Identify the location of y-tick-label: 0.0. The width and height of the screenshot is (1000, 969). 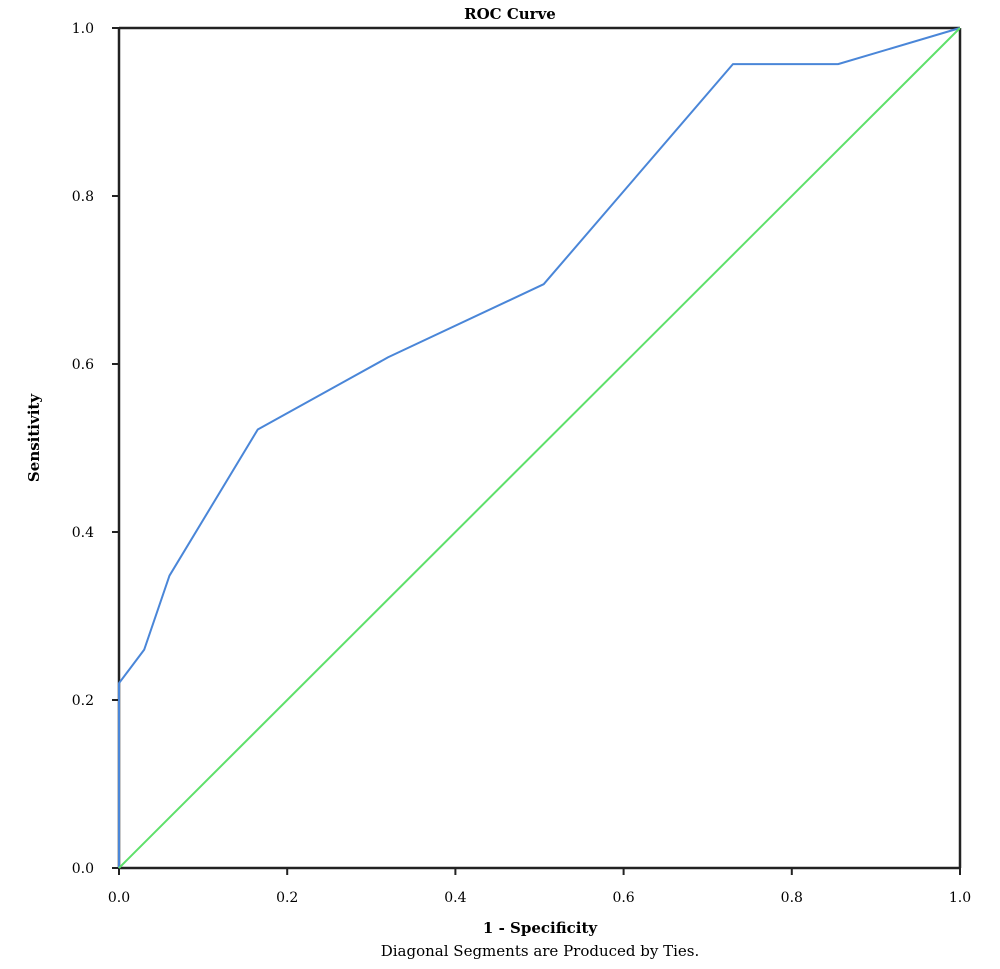
(83, 869).